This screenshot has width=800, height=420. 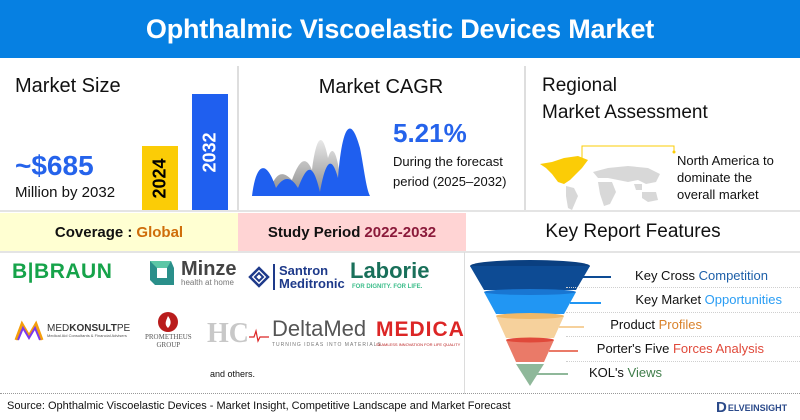 What do you see at coordinates (540, 323) in the screenshot?
I see `funnel-icon` at bounding box center [540, 323].